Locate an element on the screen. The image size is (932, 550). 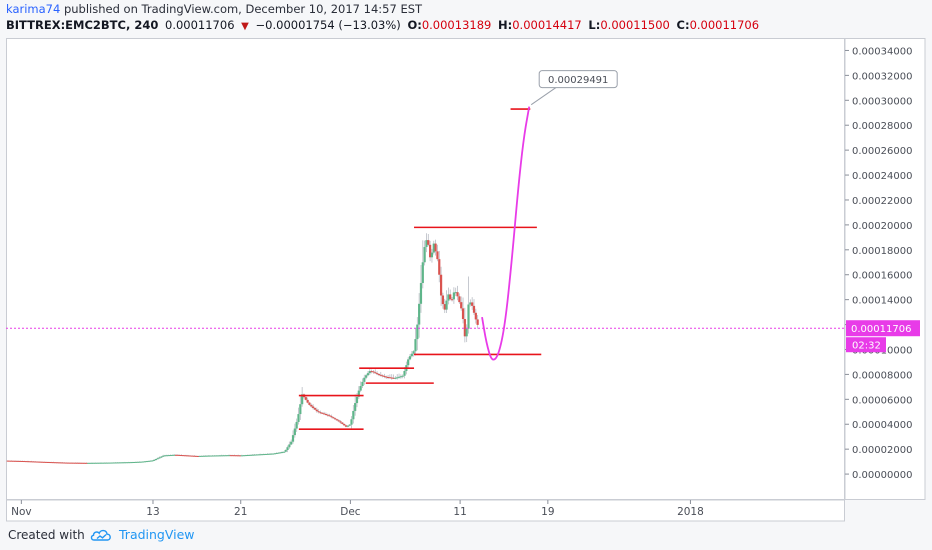
symbol-label: BITTREX:EMC2BTC, 240 is located at coordinates (82, 25).